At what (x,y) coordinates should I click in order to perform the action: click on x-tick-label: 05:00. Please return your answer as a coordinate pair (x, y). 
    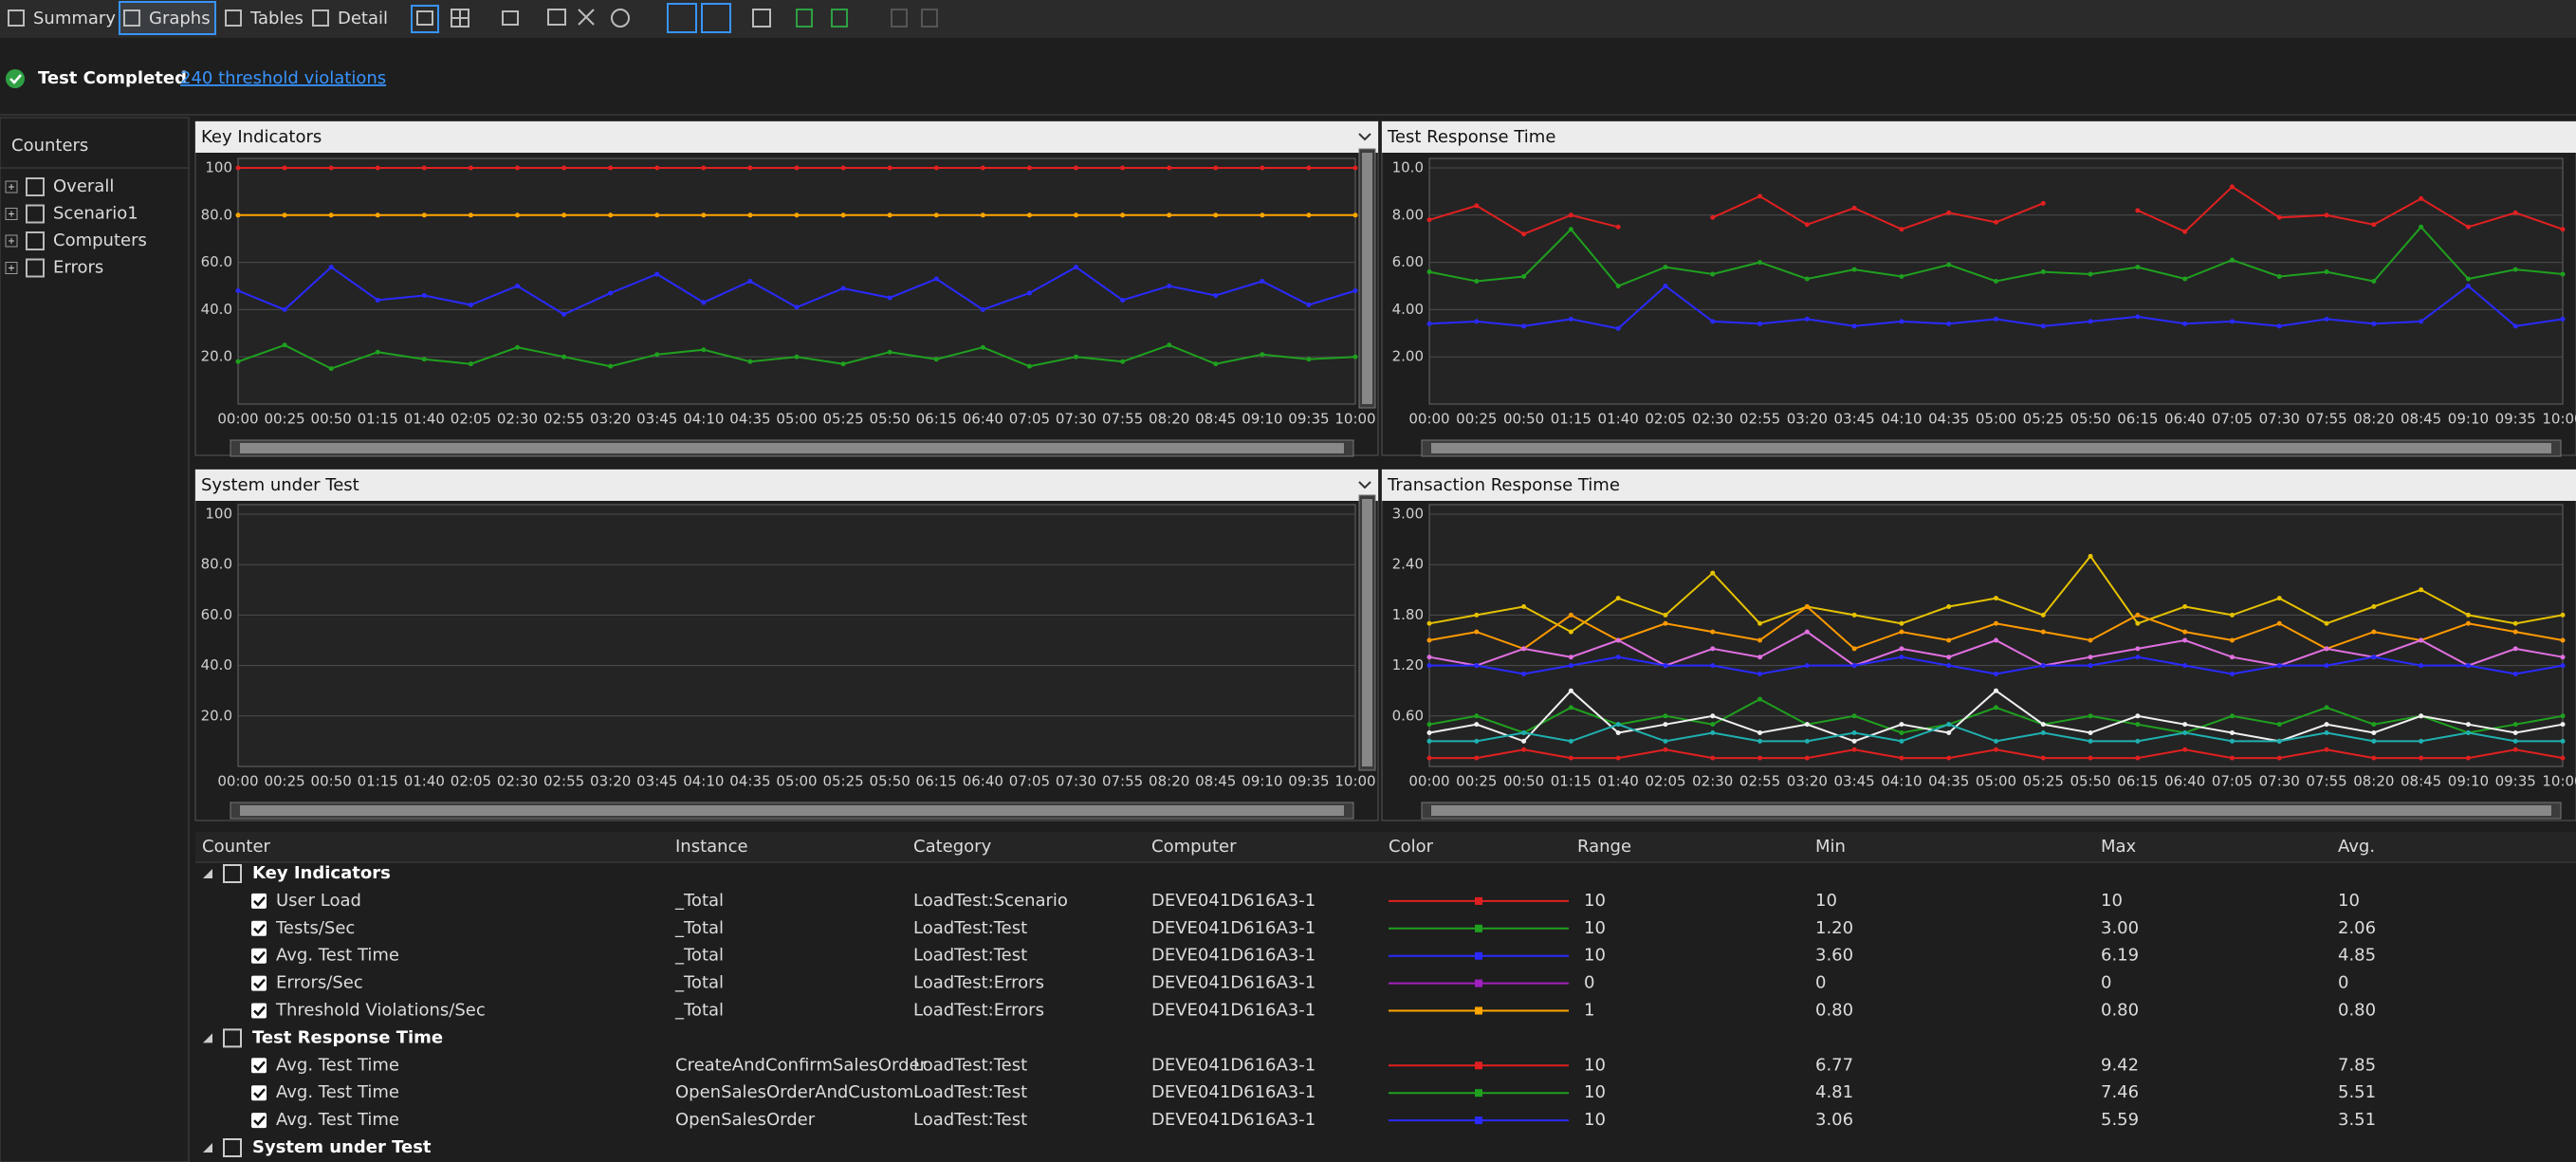
    Looking at the image, I should click on (1996, 419).